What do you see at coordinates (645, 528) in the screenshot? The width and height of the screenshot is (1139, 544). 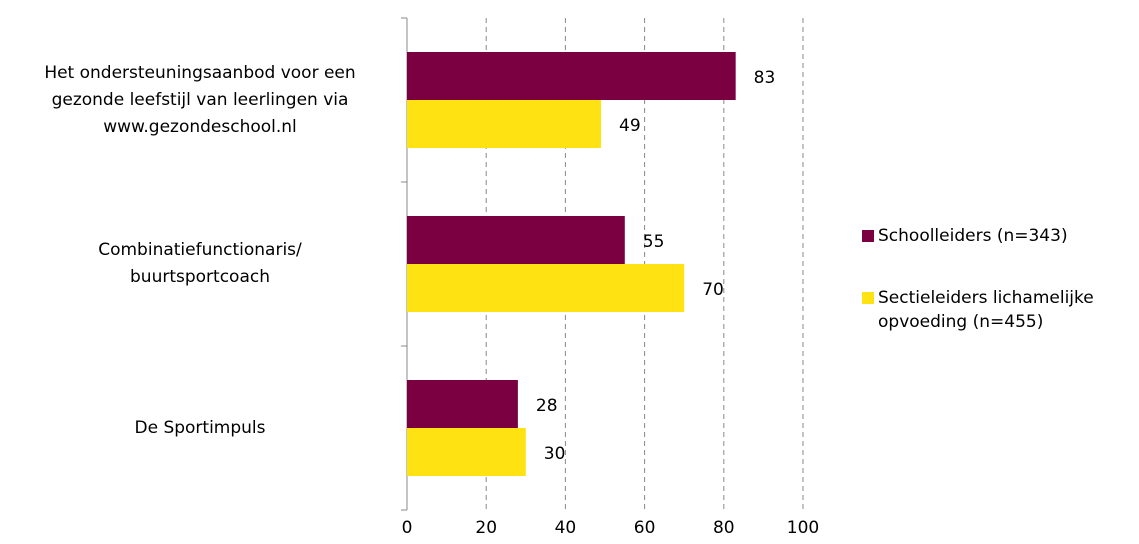 I see `x-tick-label: 60` at bounding box center [645, 528].